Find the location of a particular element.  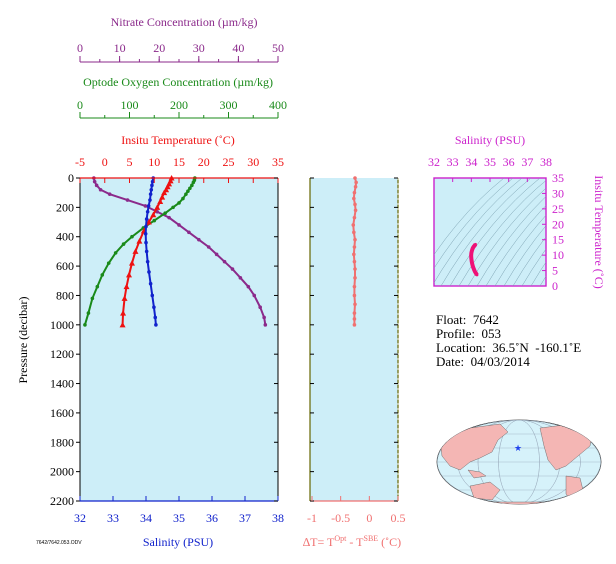

delta-t-tick-label: -1 is located at coordinates (312, 518).